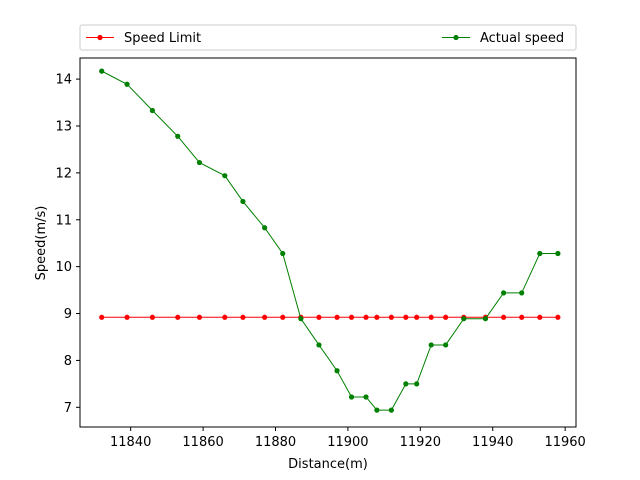 The height and width of the screenshot is (480, 640). What do you see at coordinates (130, 442) in the screenshot?
I see `x-tick-label: 11840` at bounding box center [130, 442].